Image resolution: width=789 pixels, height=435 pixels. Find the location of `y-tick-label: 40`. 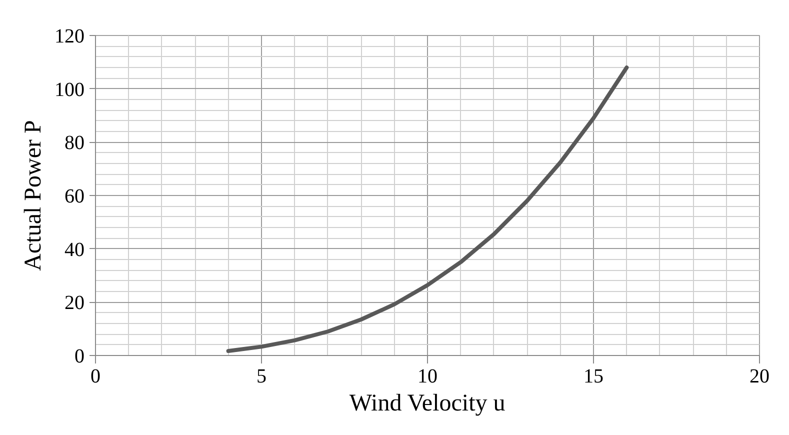

y-tick-label: 40 is located at coordinates (74, 249).